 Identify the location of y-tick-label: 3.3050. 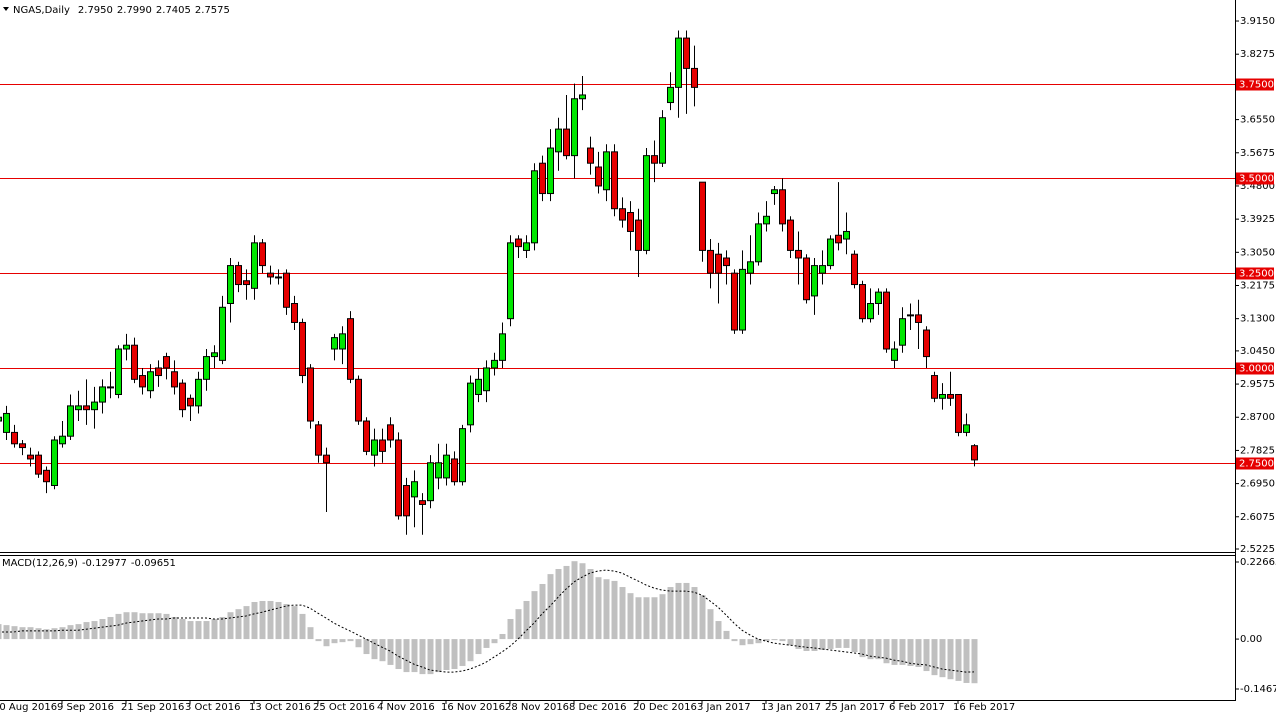
(1257, 252).